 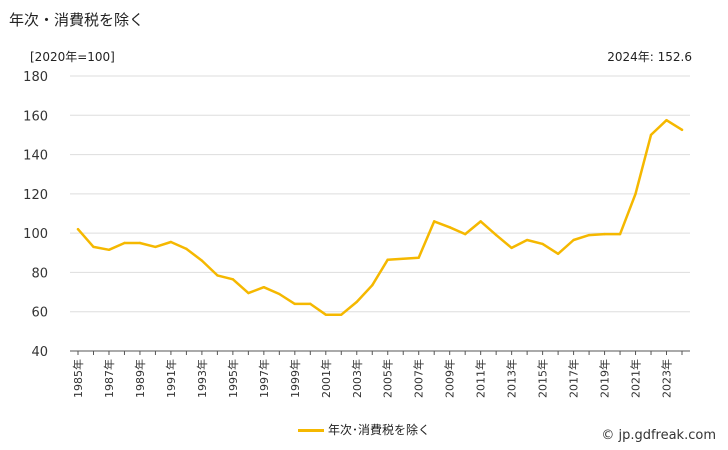 What do you see at coordinates (295, 378) in the screenshot?
I see `x-tick-label: 1999年` at bounding box center [295, 378].